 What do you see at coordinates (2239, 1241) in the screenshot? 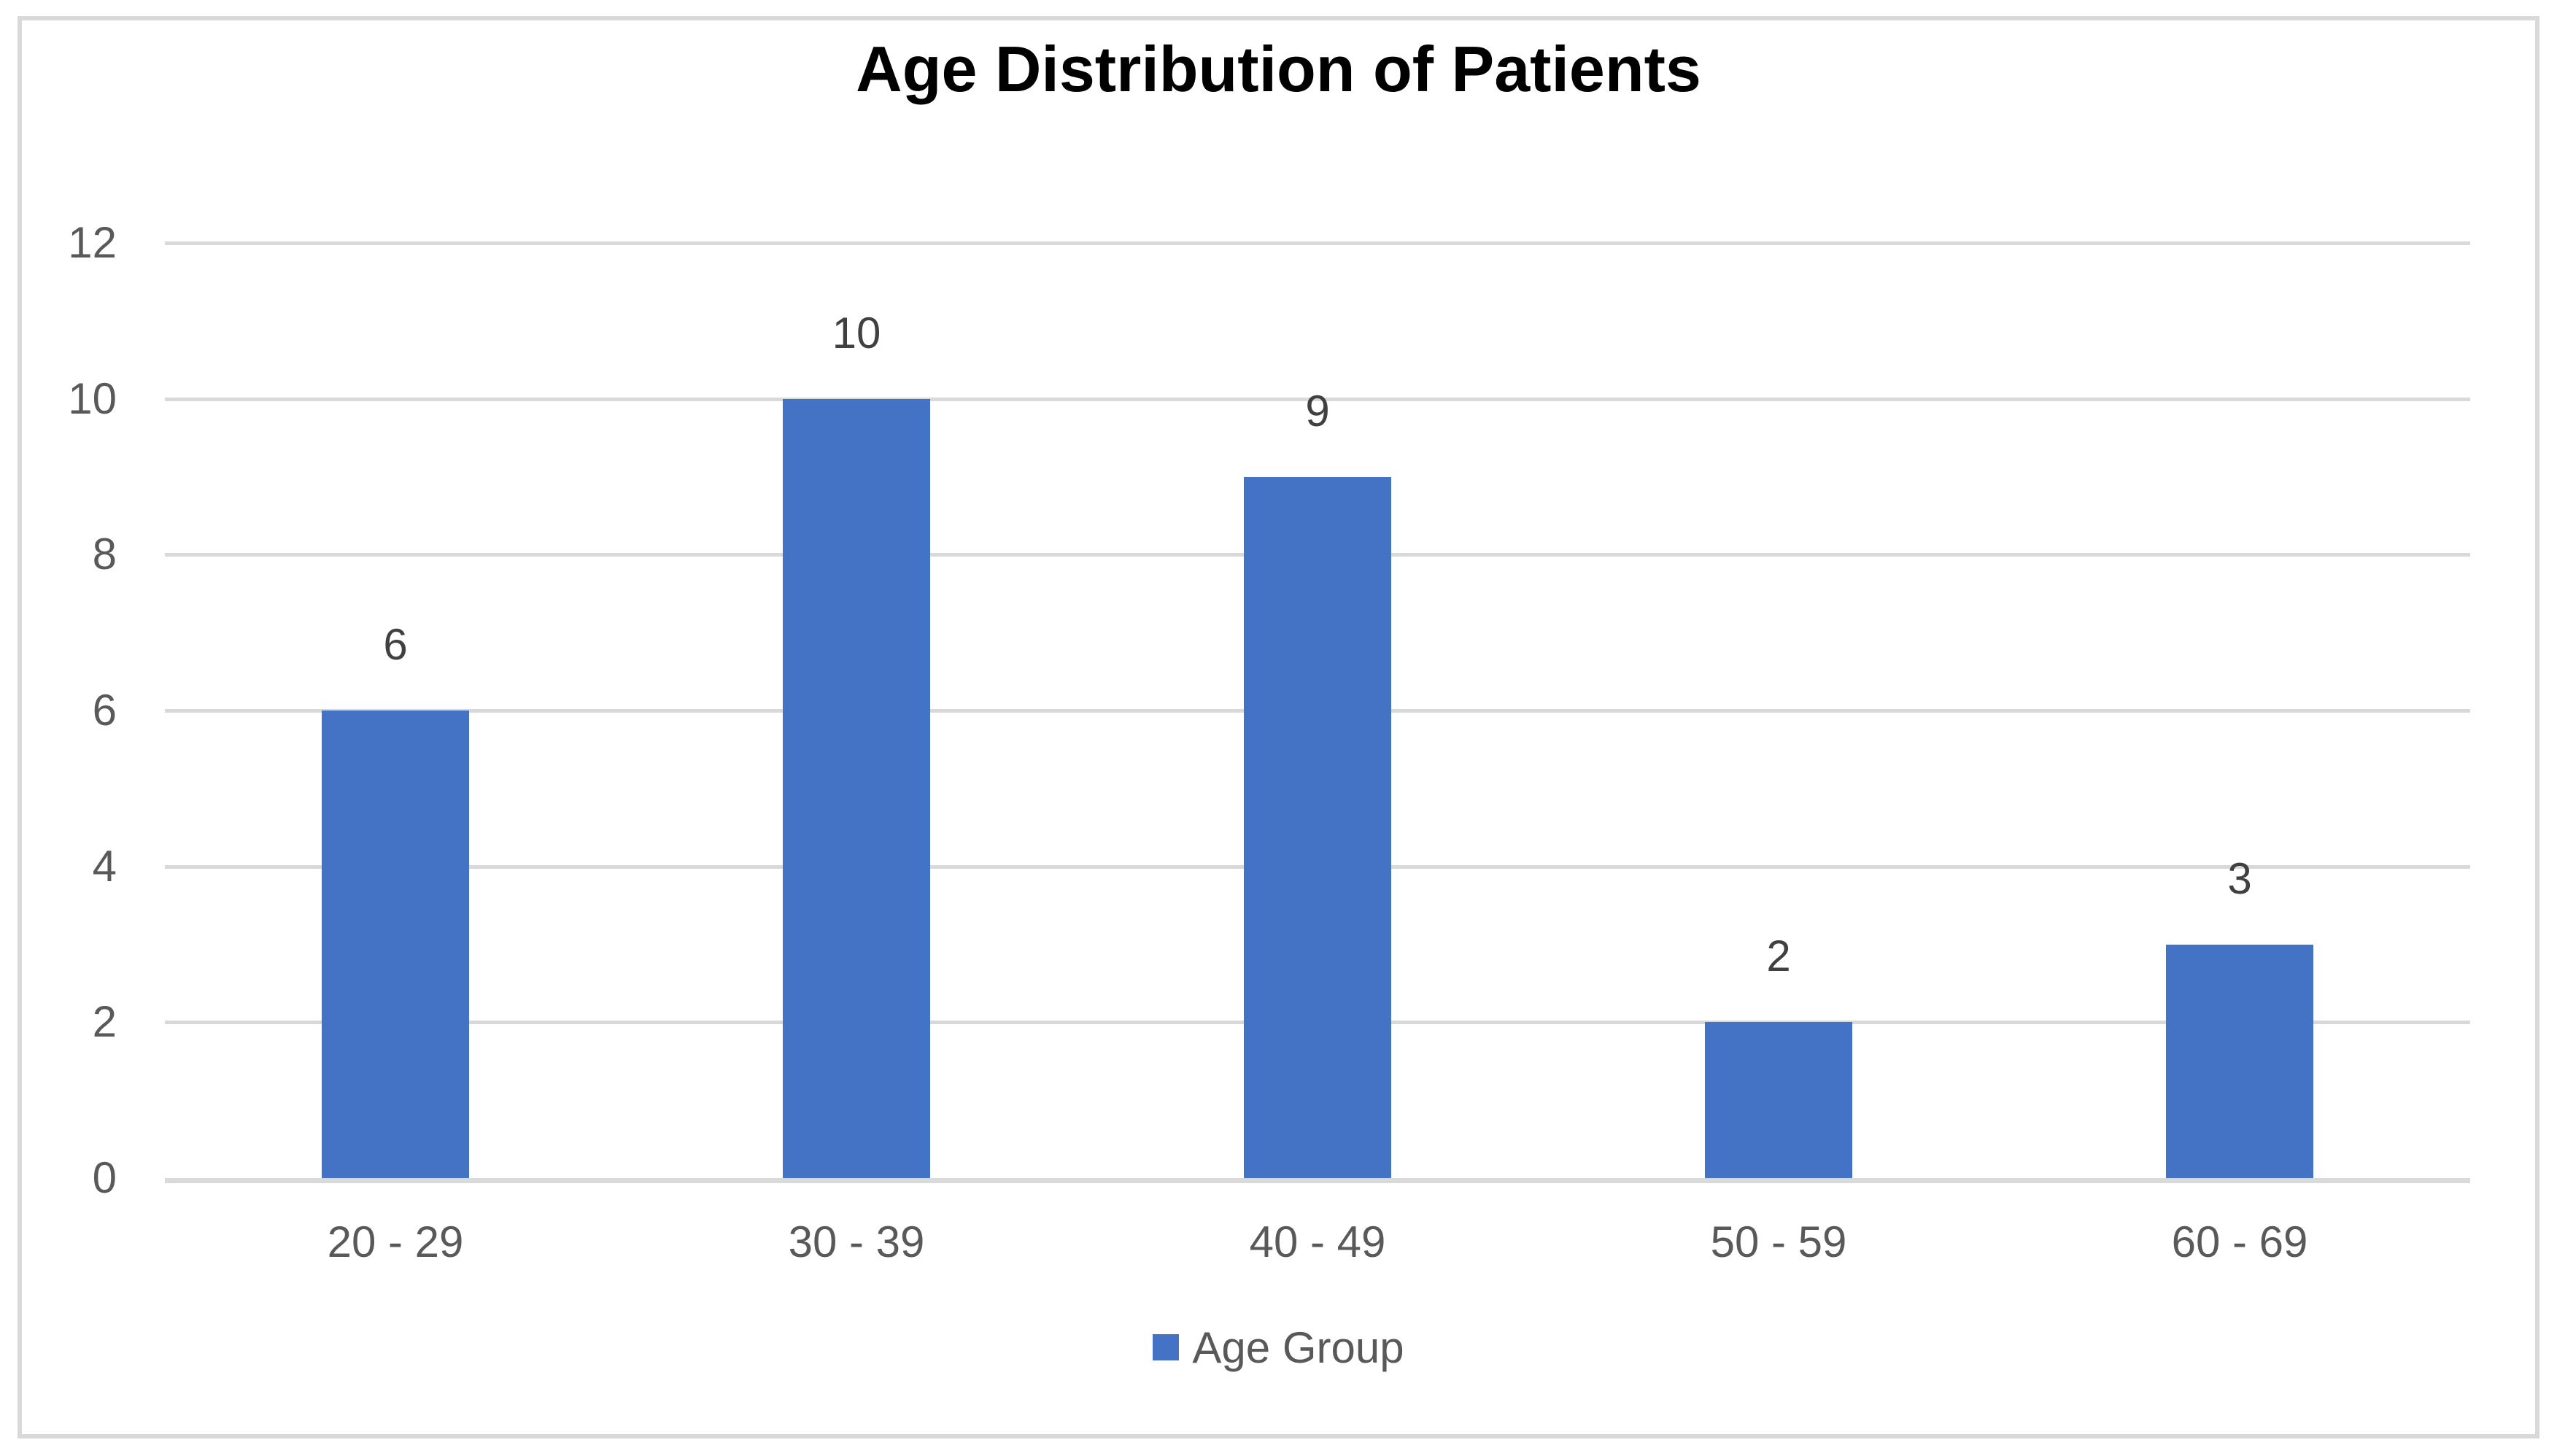
I see `x-category-label-60-69: 60 - 69` at bounding box center [2239, 1241].